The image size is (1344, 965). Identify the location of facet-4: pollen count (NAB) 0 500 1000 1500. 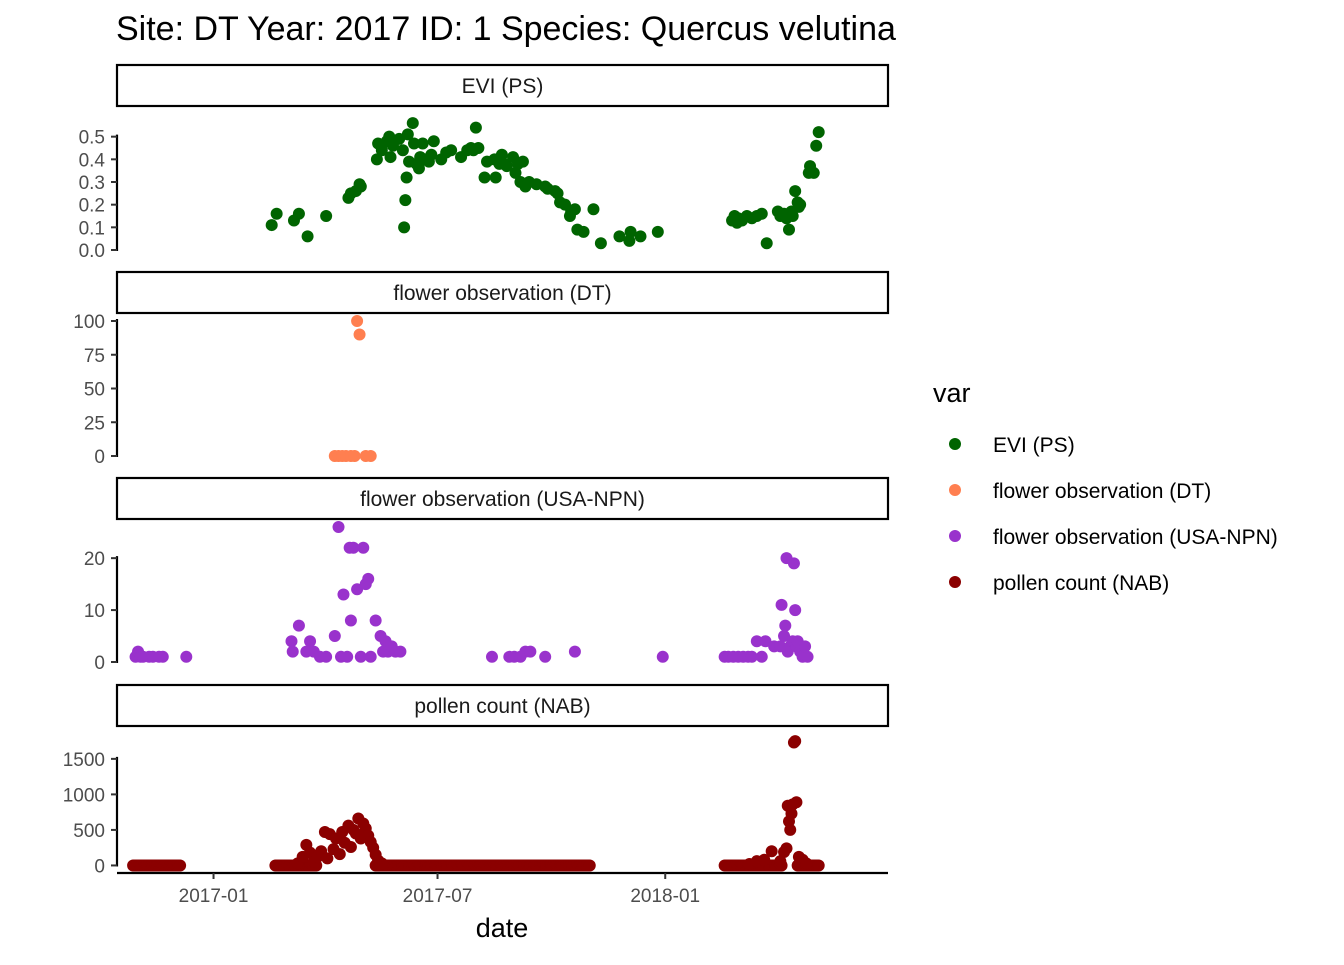
(476, 780).